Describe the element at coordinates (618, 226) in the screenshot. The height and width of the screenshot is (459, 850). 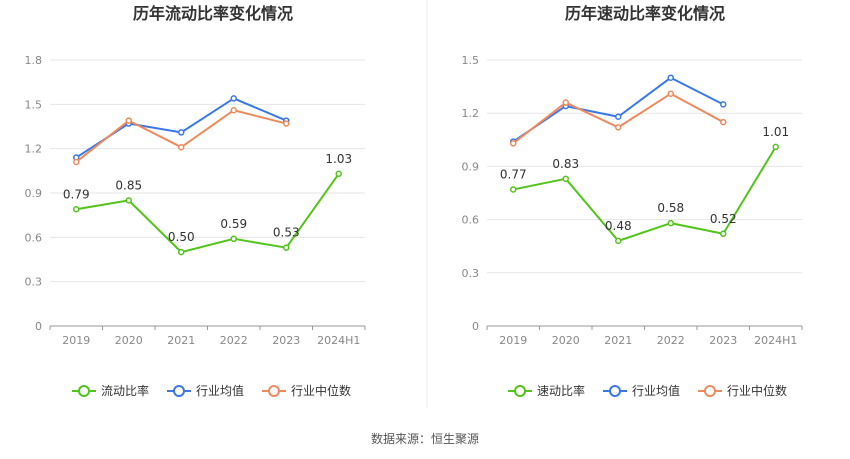
I see `data-label: 0.48` at that location.